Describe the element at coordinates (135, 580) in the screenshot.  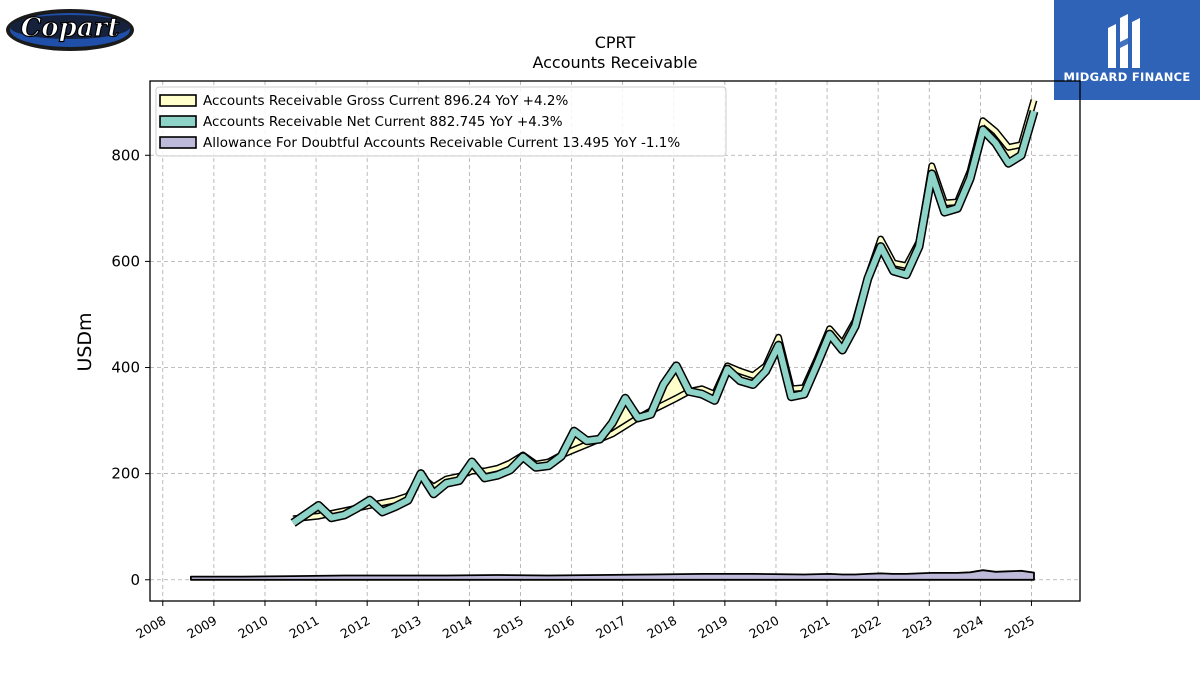
I see `y-tick-label: 0` at that location.